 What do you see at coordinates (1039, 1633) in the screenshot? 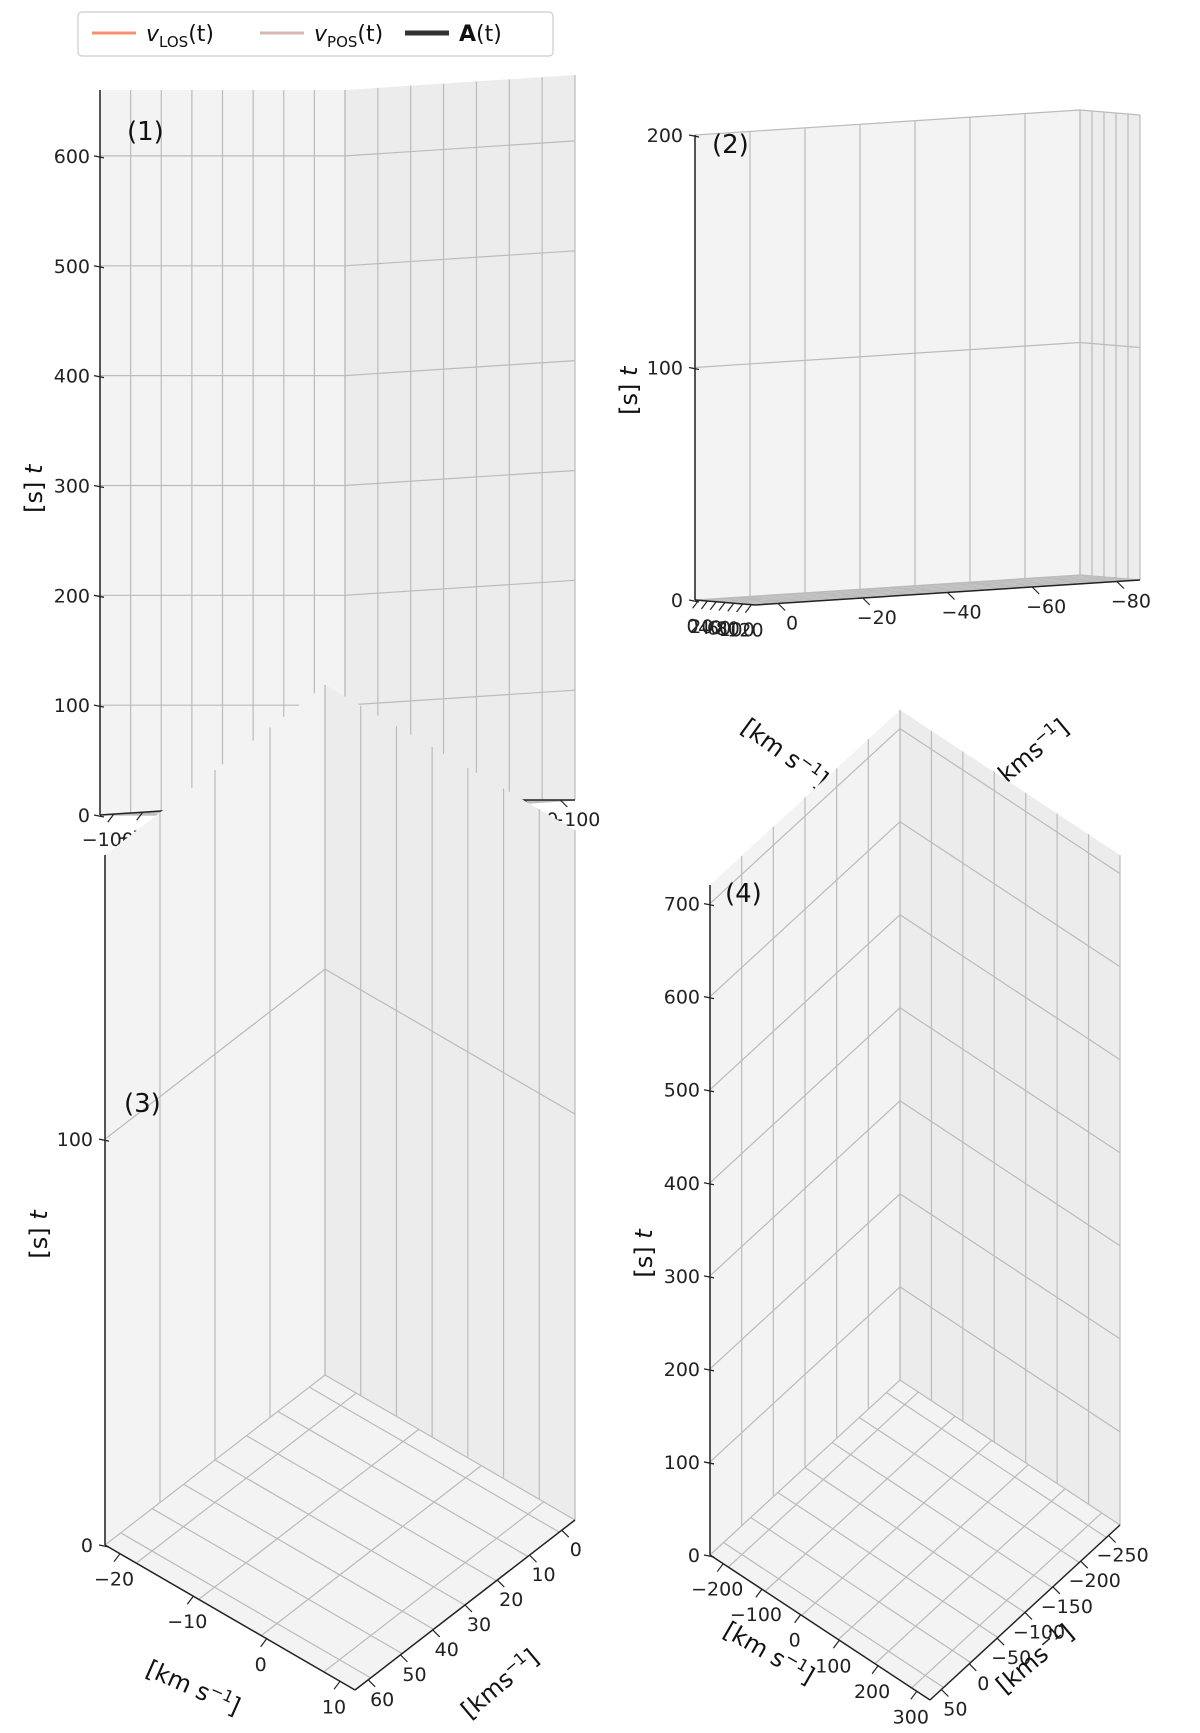
I see `y-tick-label: −100` at bounding box center [1039, 1633].